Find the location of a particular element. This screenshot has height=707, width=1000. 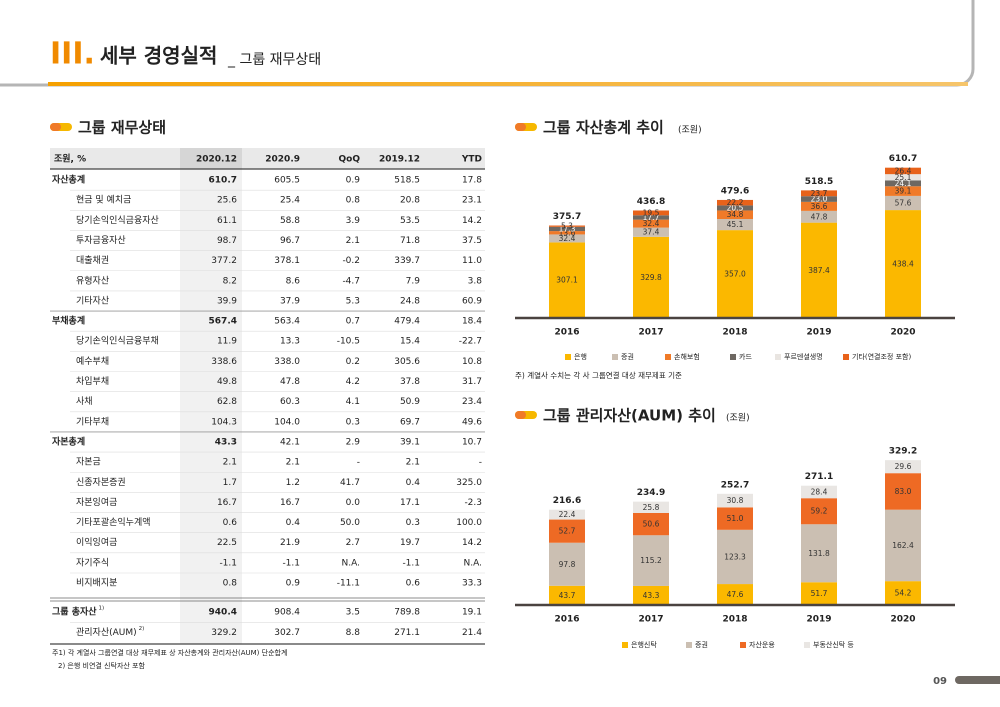

data-label: 22.4 is located at coordinates (567, 514).